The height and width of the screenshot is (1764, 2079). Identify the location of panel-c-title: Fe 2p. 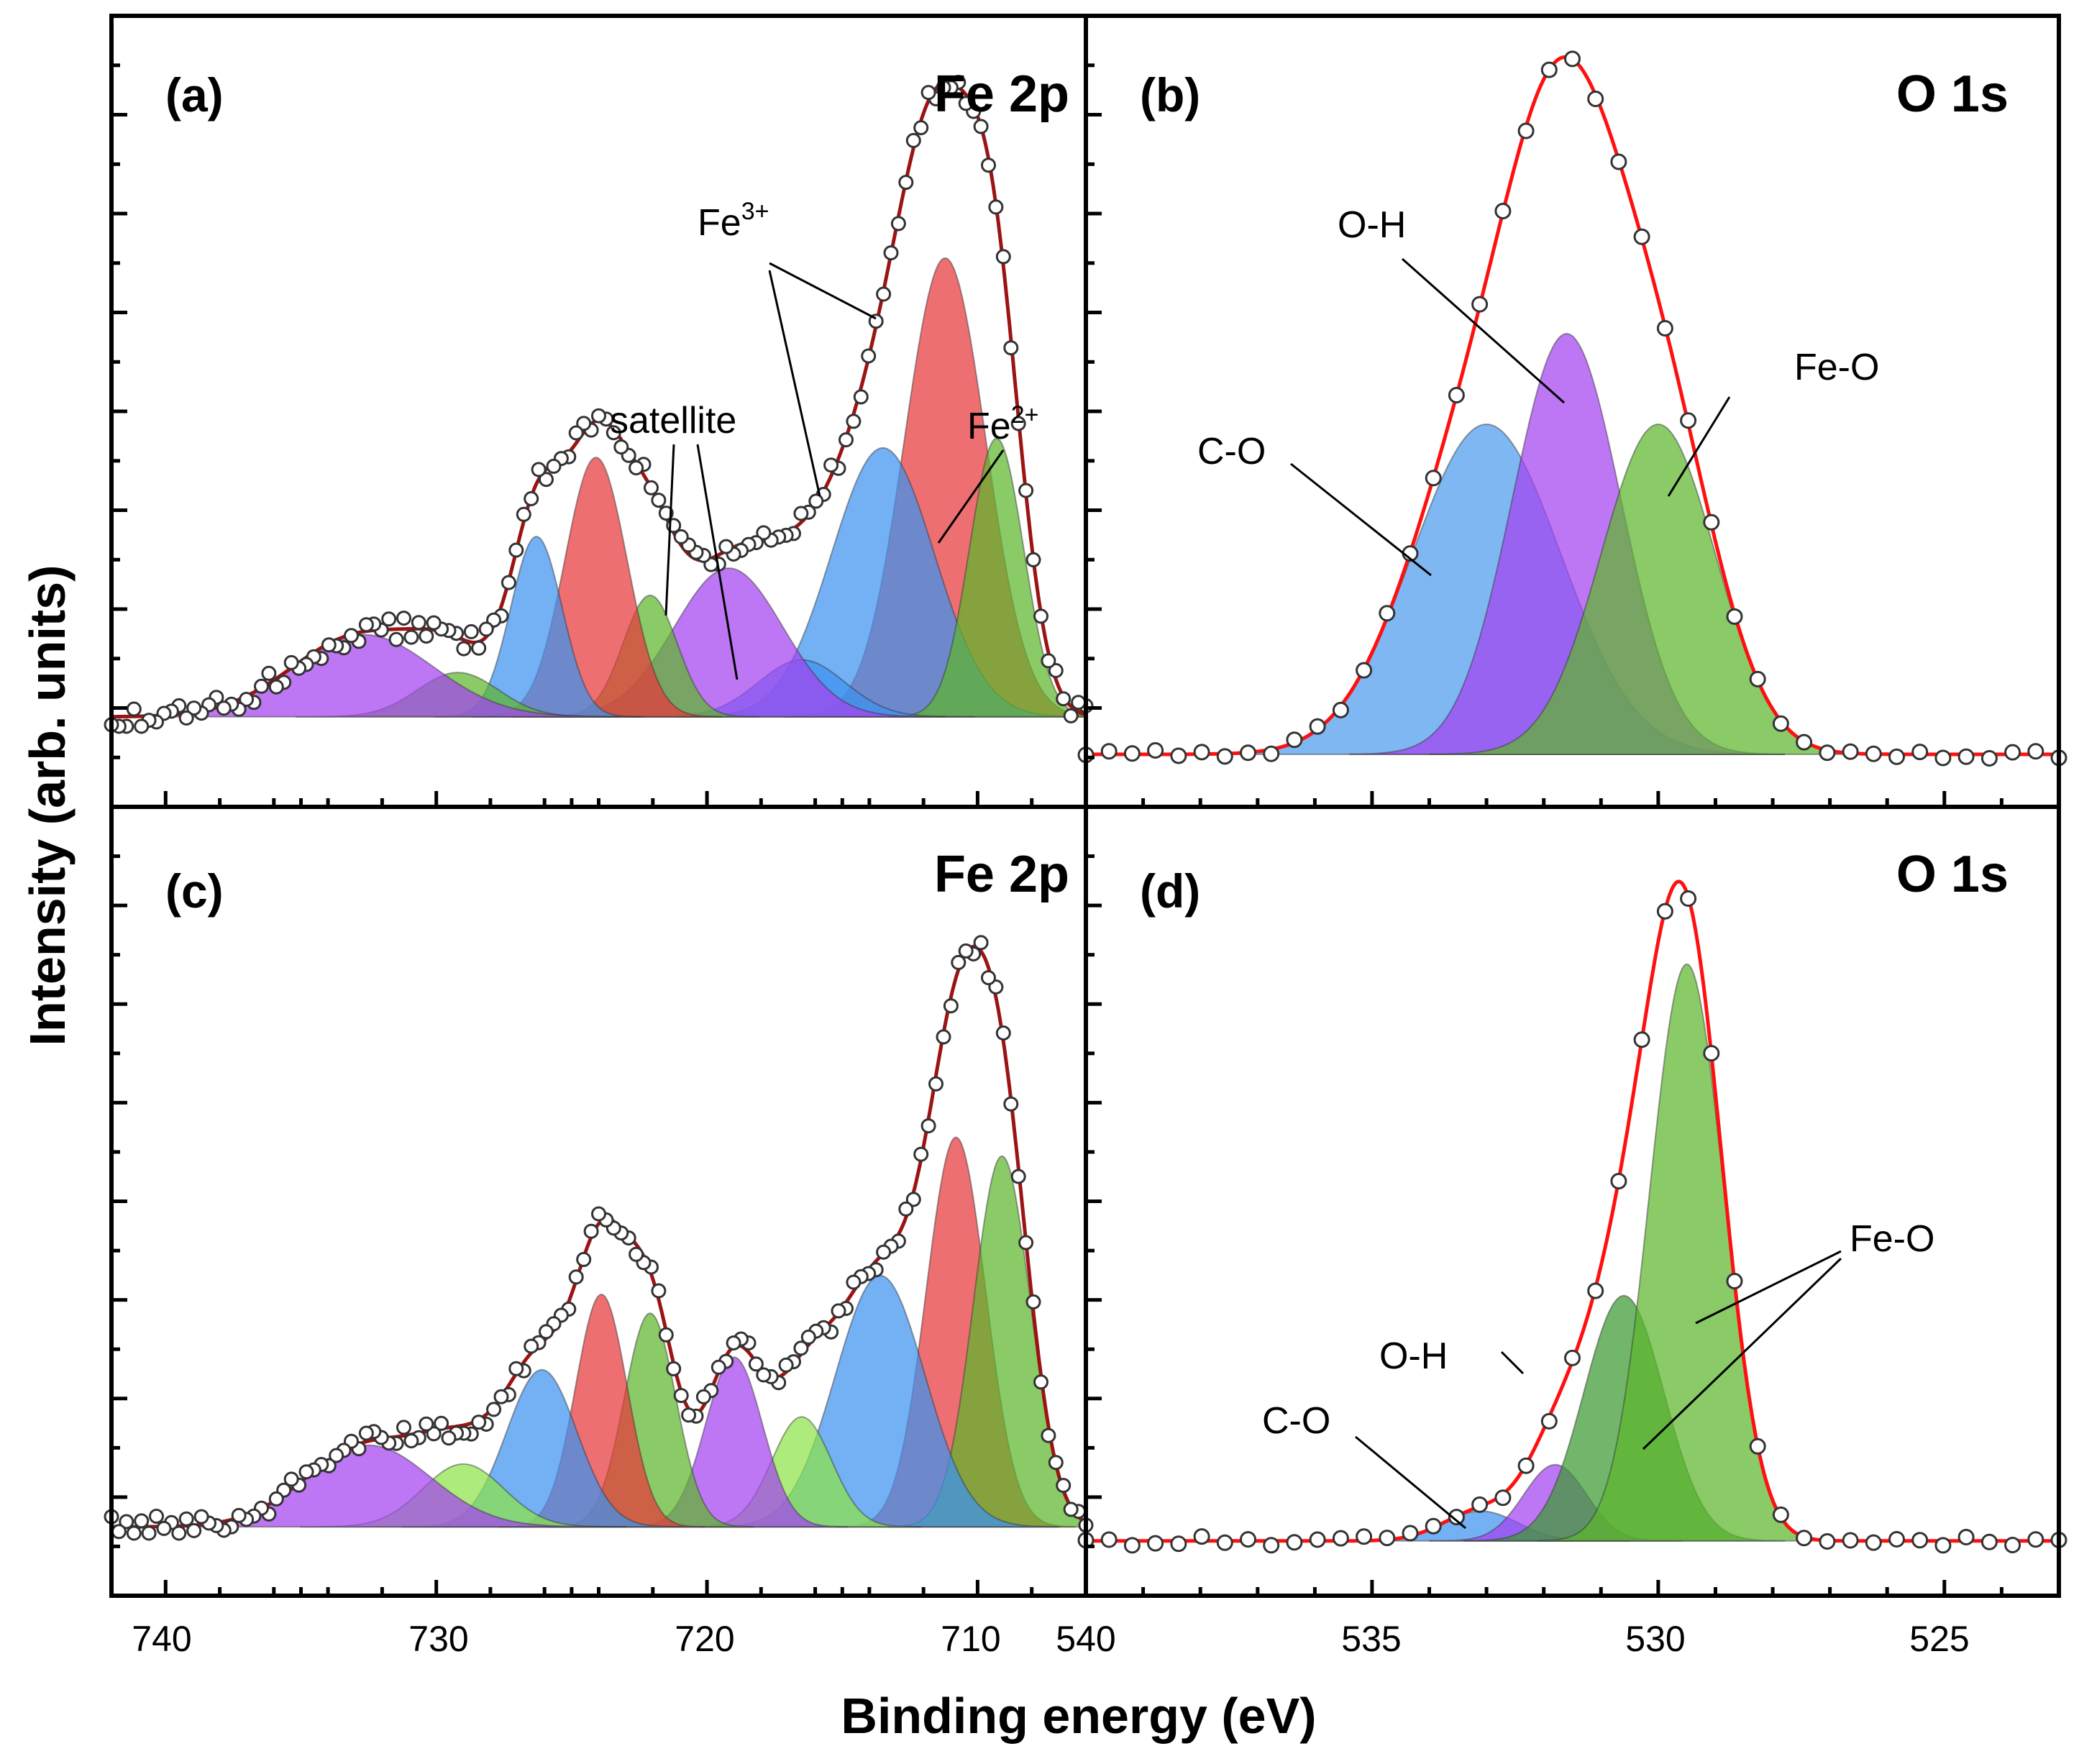
(1001, 874).